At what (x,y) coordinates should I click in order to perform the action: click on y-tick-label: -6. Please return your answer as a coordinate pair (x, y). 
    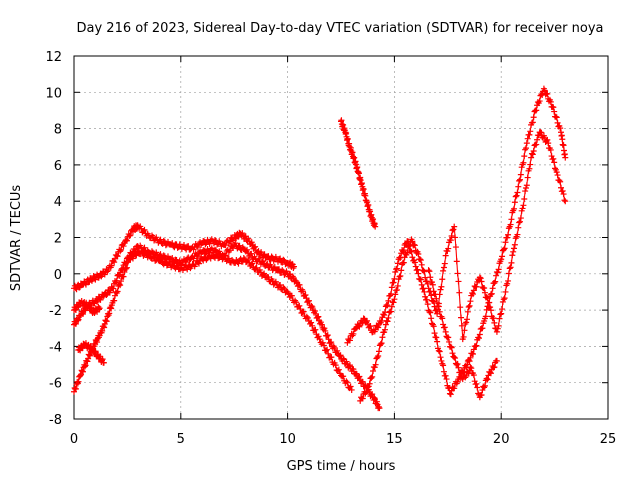
    Looking at the image, I should click on (55, 384).